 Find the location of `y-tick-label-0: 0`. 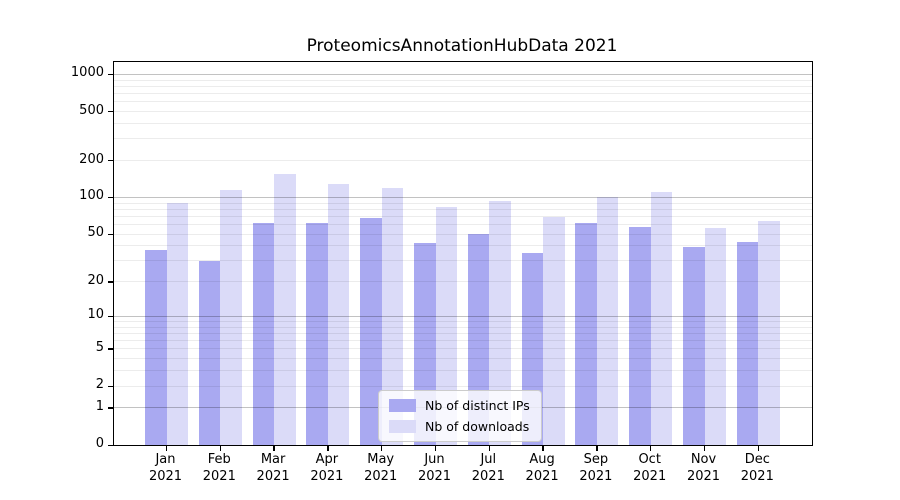

y-tick-label-0: 0 is located at coordinates (99, 443).